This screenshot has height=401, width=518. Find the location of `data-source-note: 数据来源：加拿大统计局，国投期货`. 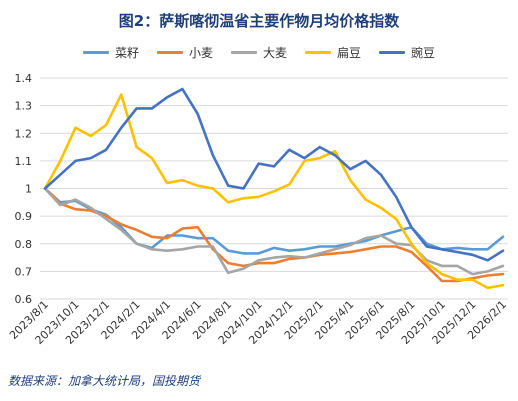

data-source-note: 数据来源：加拿大统计局，国投期货 is located at coordinates (104, 381).